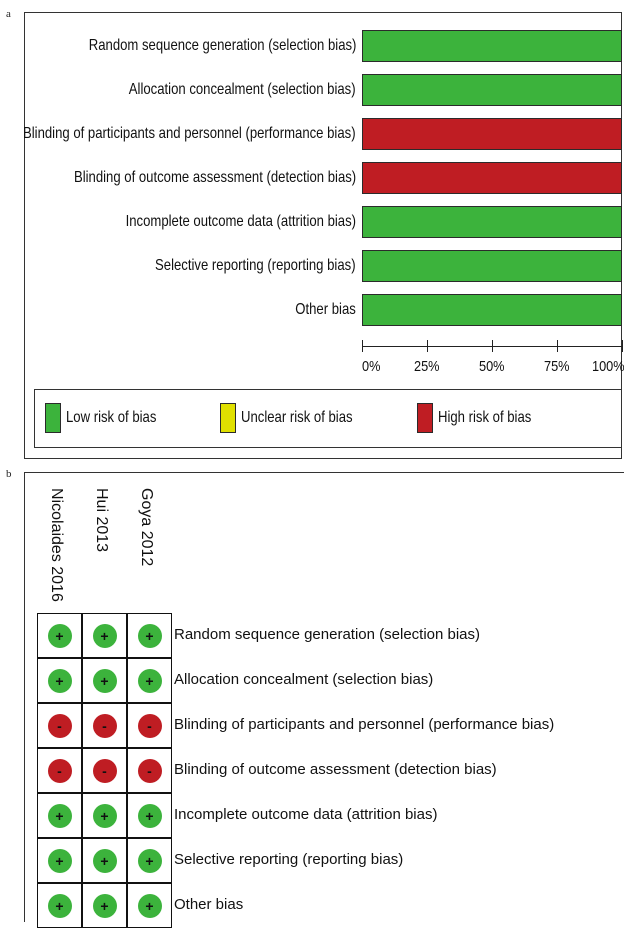  Describe the element at coordinates (209, 904) in the screenshot. I see `domain-label: Other bias` at that location.